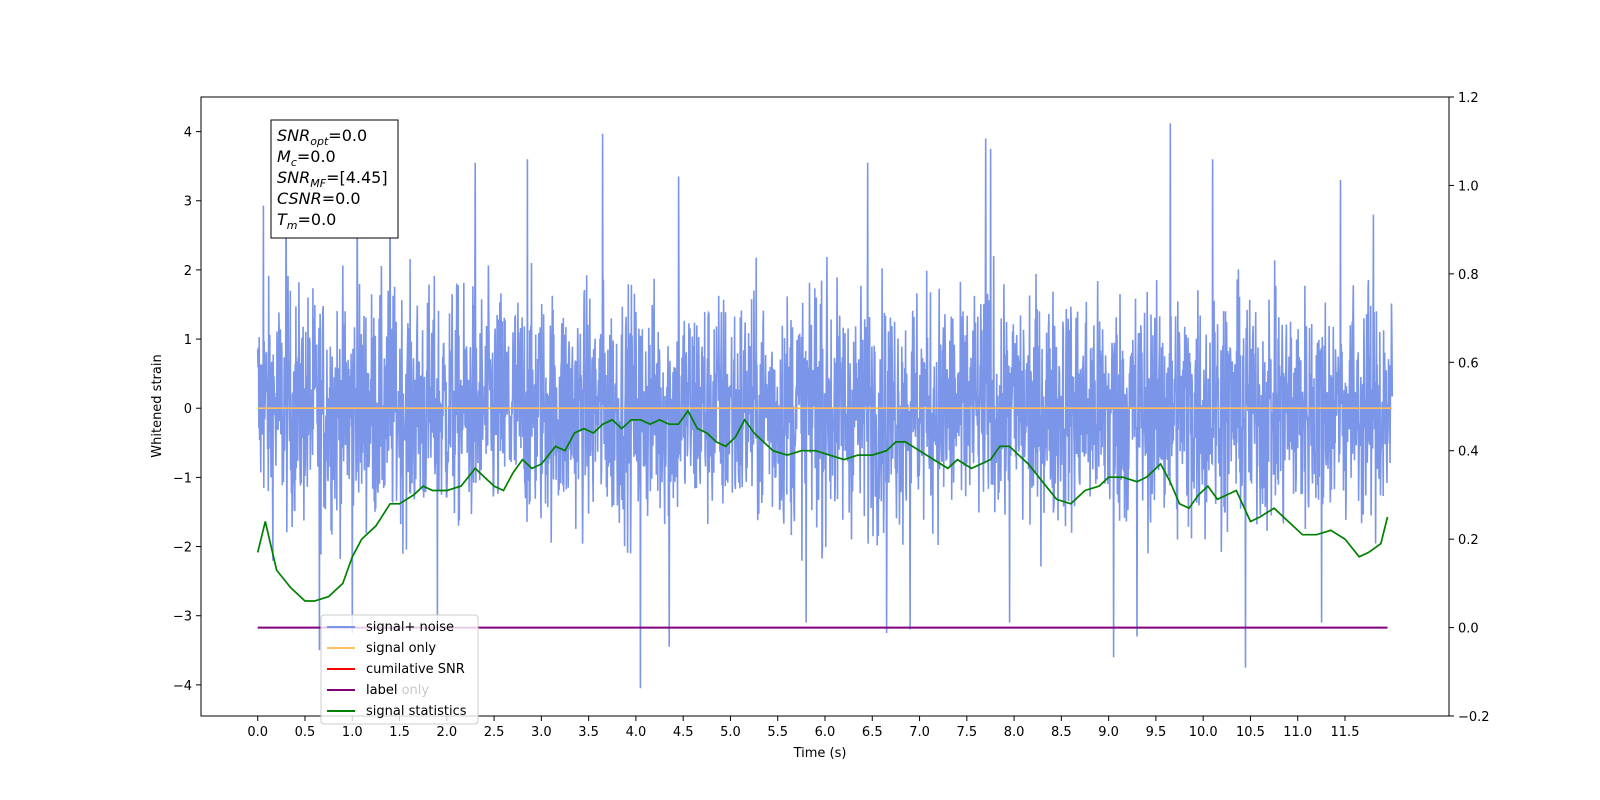 The width and height of the screenshot is (1600, 800). I want to click on y-tick-label: −3, so click(182, 617).